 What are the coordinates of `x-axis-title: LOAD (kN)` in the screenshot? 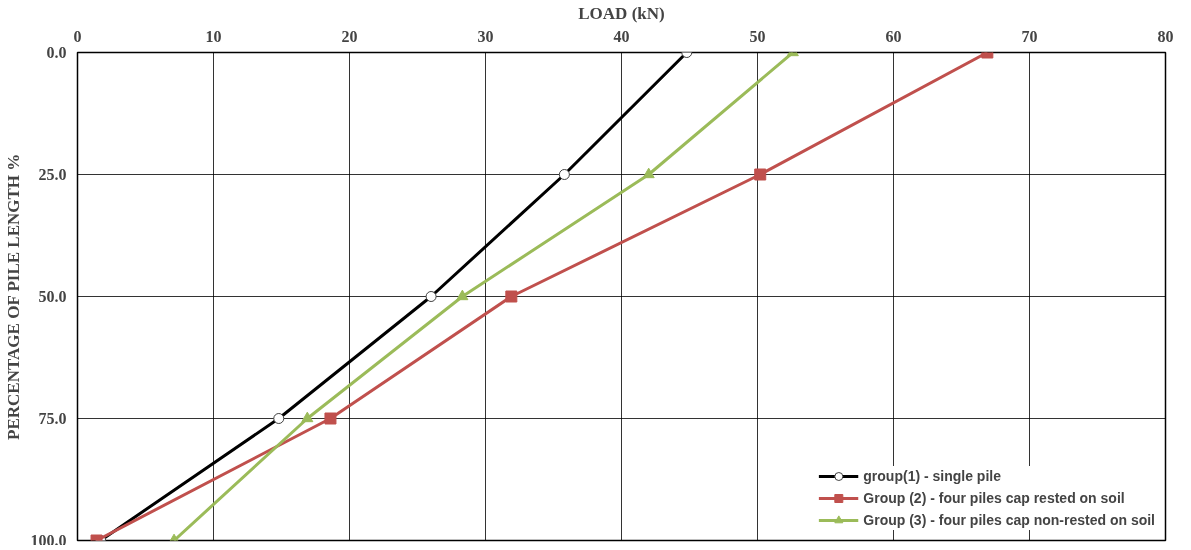 It's located at (621, 13).